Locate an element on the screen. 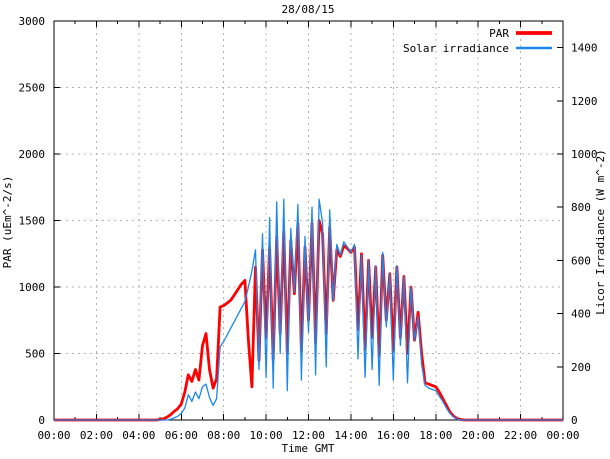  y2-tick-label: 1200 is located at coordinates (584, 101).